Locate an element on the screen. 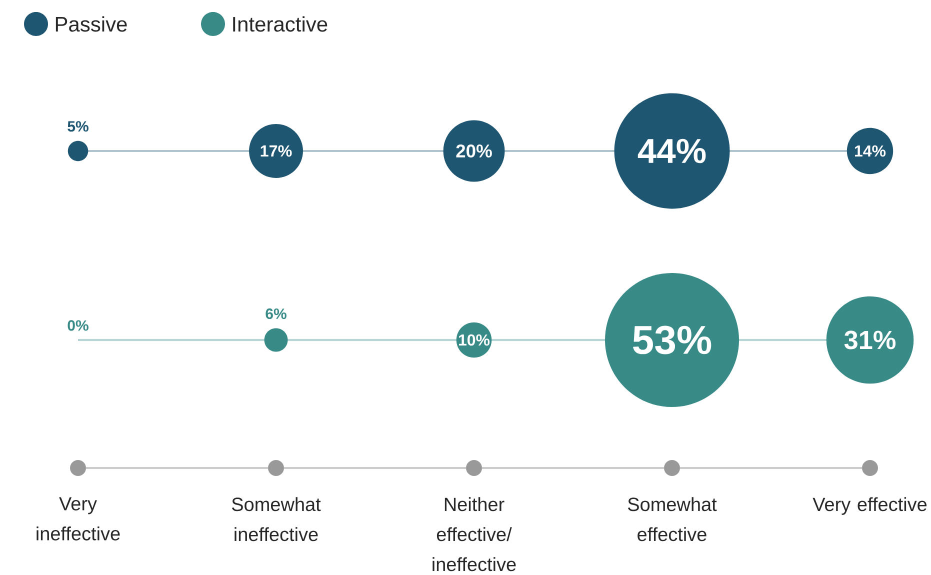 The width and height of the screenshot is (931, 575). legend-label: Interactive is located at coordinates (280, 24).